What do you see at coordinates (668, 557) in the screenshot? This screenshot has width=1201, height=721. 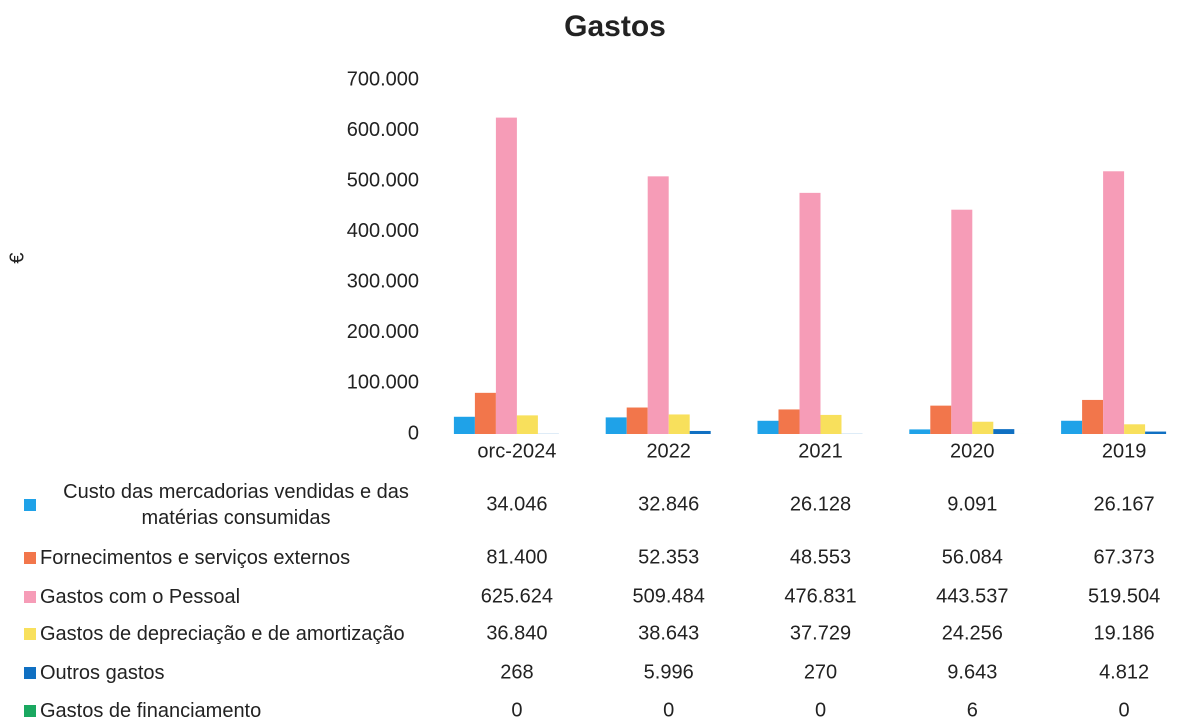 I see `table-value: 52.353` at bounding box center [668, 557].